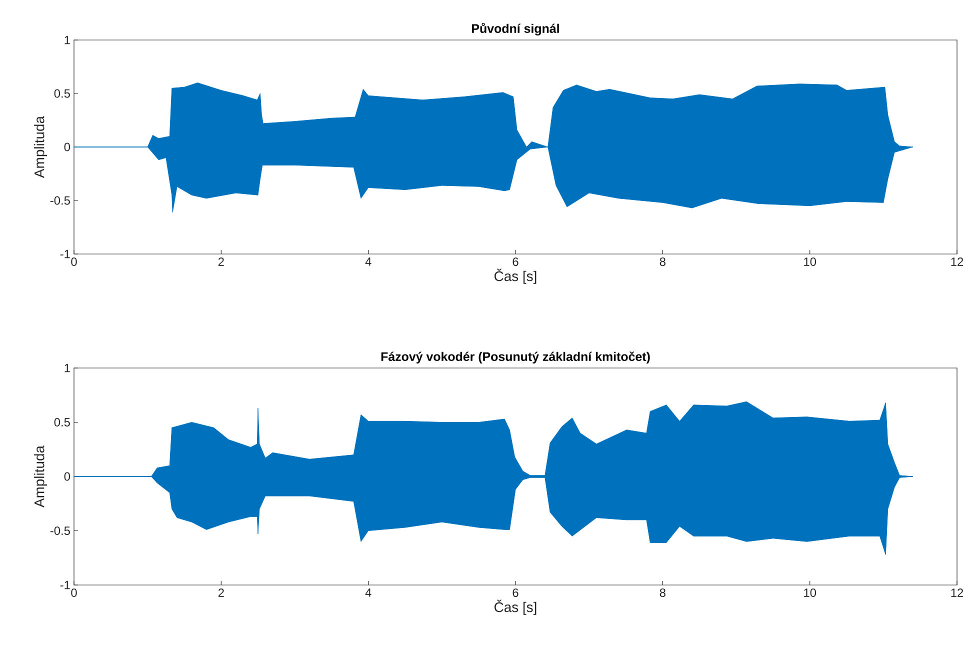 This screenshot has height=647, width=972. I want to click on chart-title: Původní signál, so click(515, 29).